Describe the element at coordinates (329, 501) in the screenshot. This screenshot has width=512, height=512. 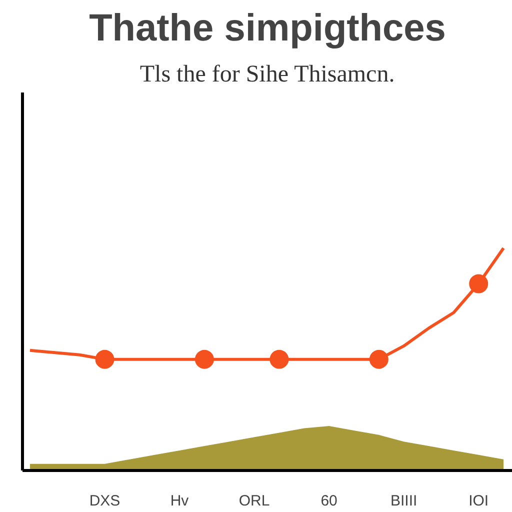
I see `x-tick-label: 60` at that location.